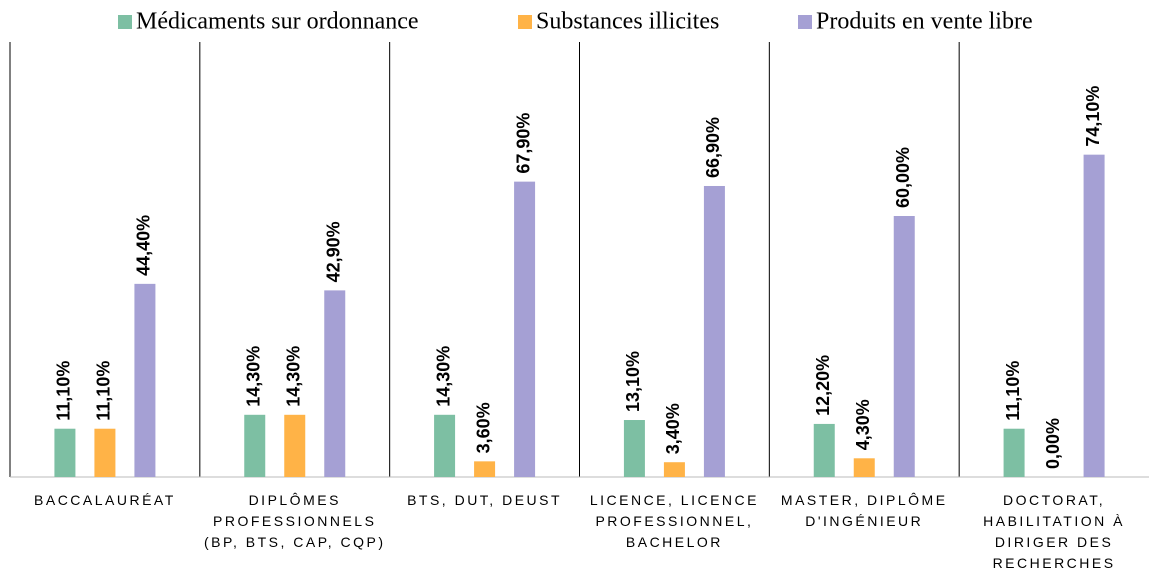 This screenshot has width=1149, height=580. Describe the element at coordinates (633, 381) in the screenshot. I see `data-label: 13,10%` at that location.